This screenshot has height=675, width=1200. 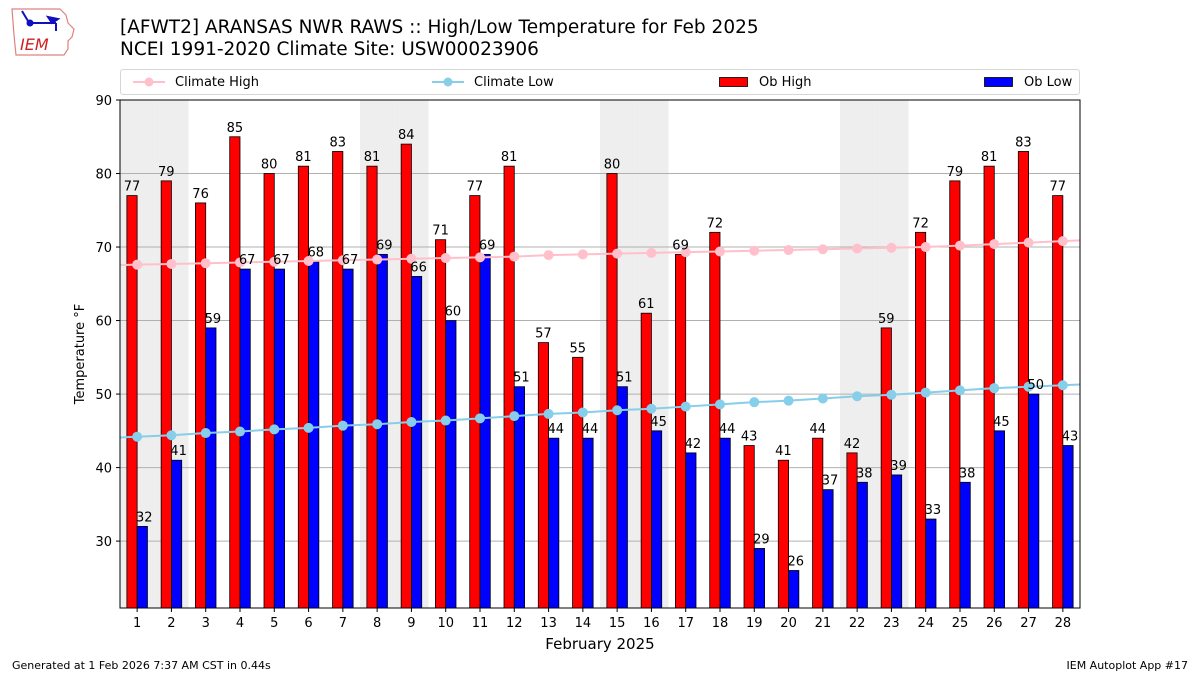 I want to click on x-axis-label: February 2025, so click(x=599, y=644).